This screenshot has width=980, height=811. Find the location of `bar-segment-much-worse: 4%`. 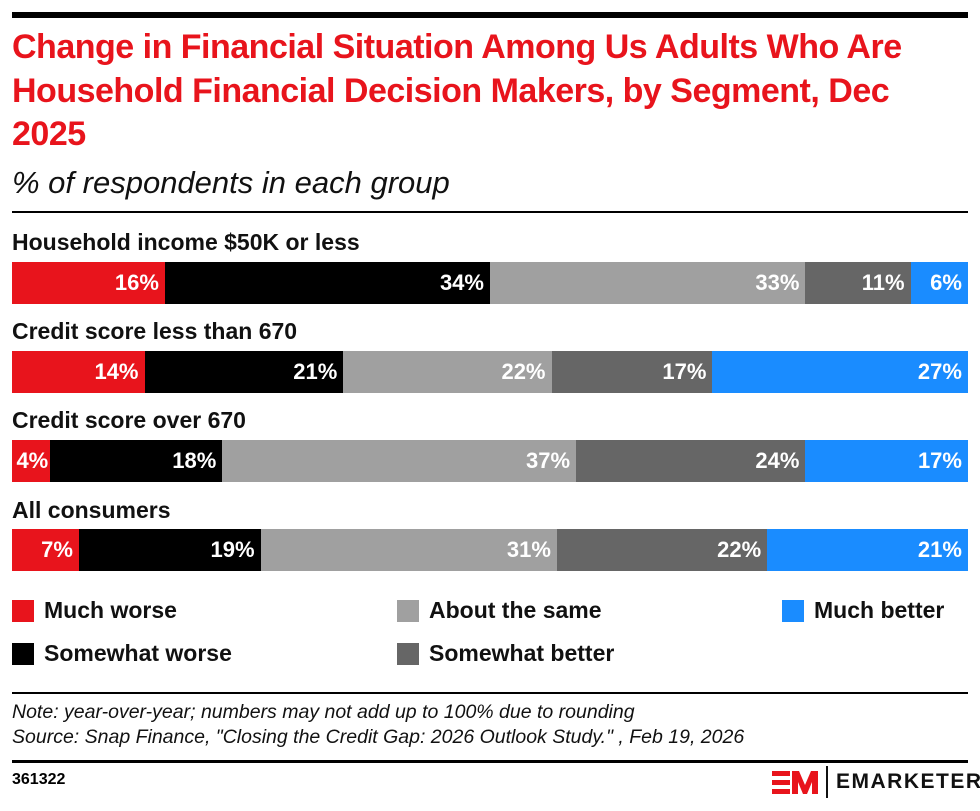

bar-segment-much-worse: 4% is located at coordinates (31, 461).